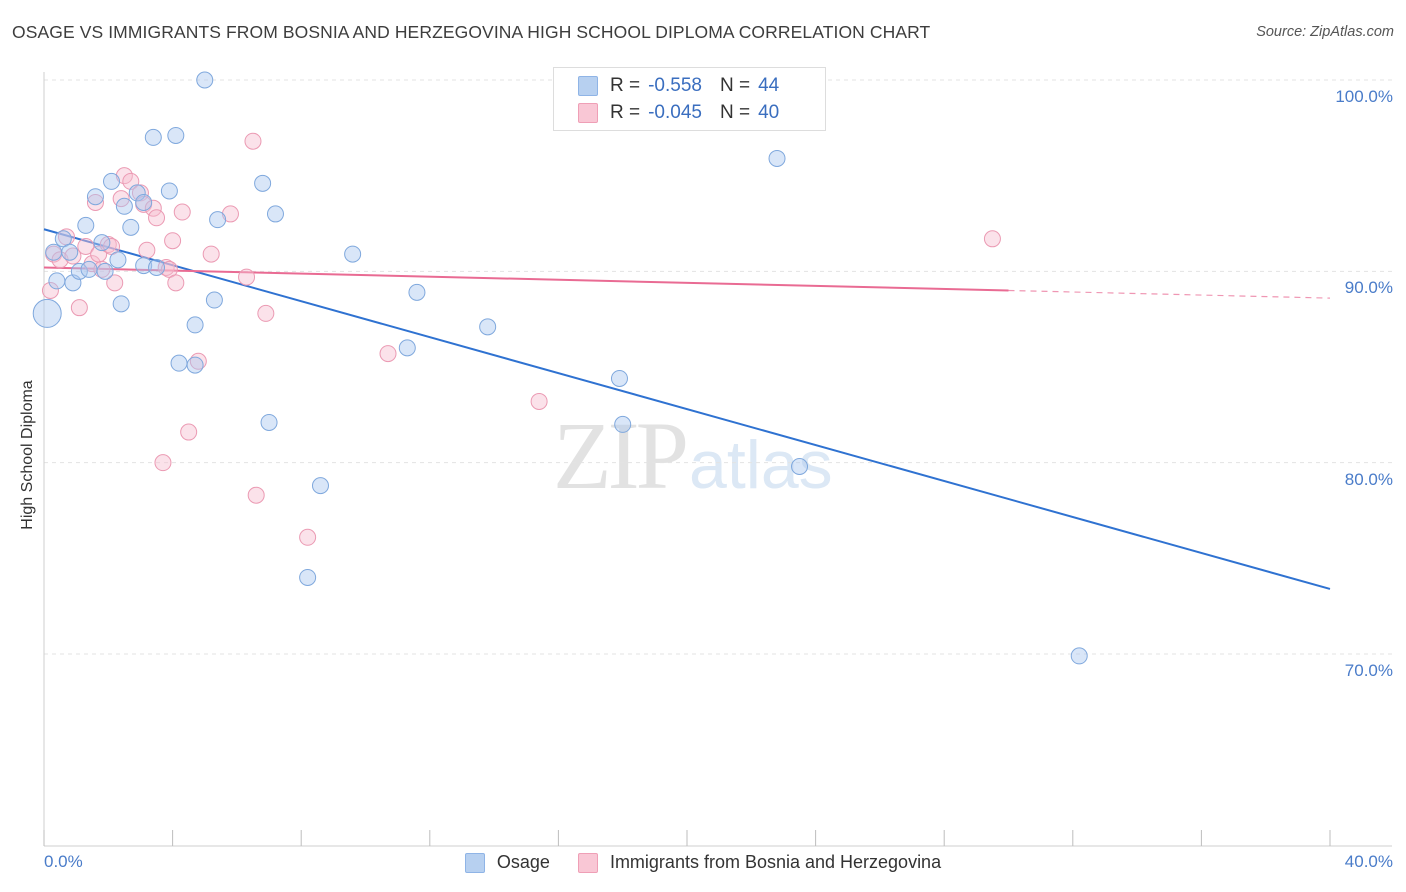  Describe the element at coordinates (523, 862) in the screenshot. I see `legend-label-osage: Osage` at that location.